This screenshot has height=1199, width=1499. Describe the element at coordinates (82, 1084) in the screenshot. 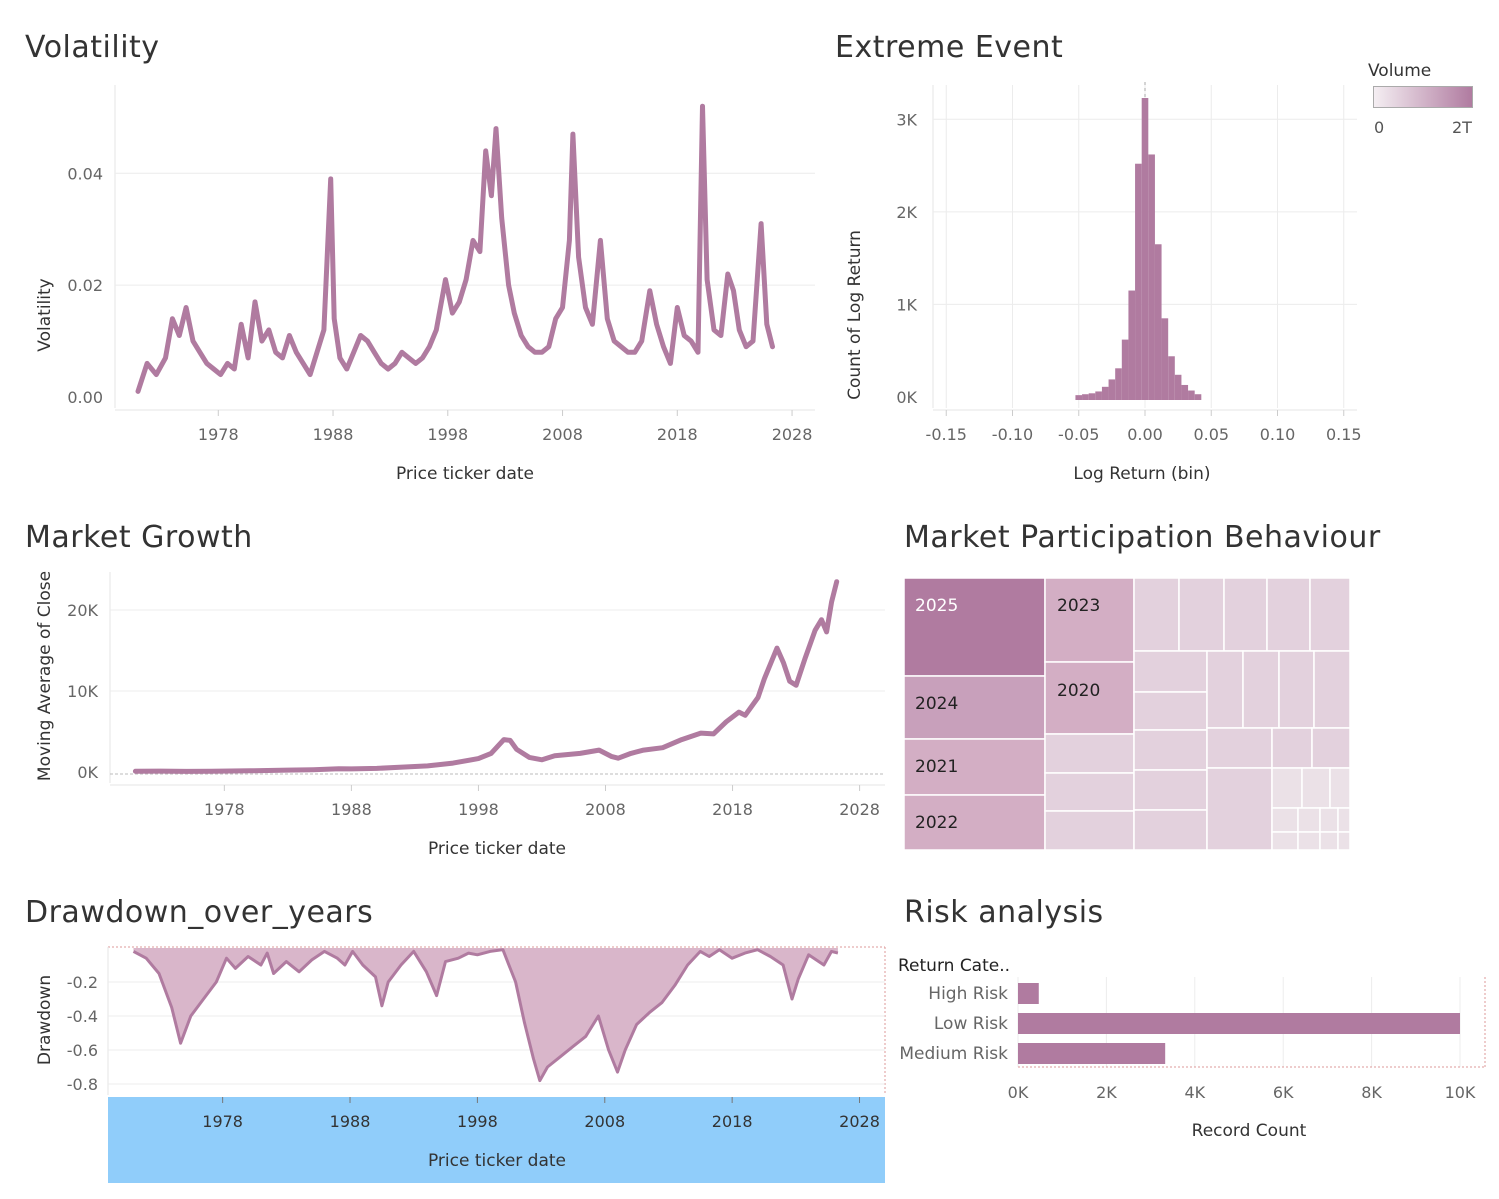

I see `drawdown-y-tick: -0.8` at that location.